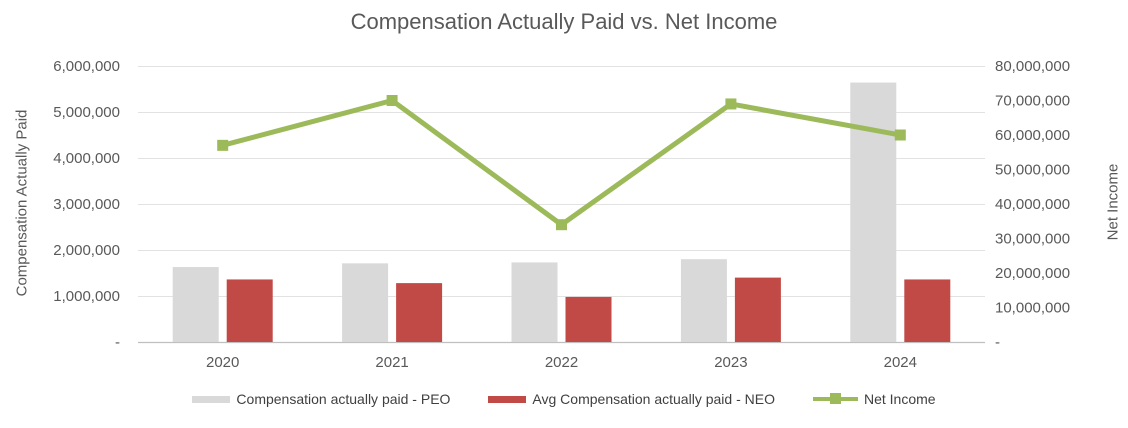 This screenshot has width=1128, height=428. What do you see at coordinates (343, 399) in the screenshot?
I see `legend-label-peo: Compensation actually paid - PEO` at bounding box center [343, 399].